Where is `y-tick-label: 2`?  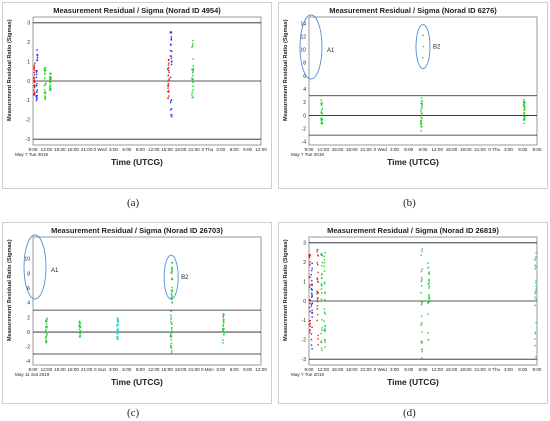
y-tick-label: 2 is located at coordinates (304, 103).